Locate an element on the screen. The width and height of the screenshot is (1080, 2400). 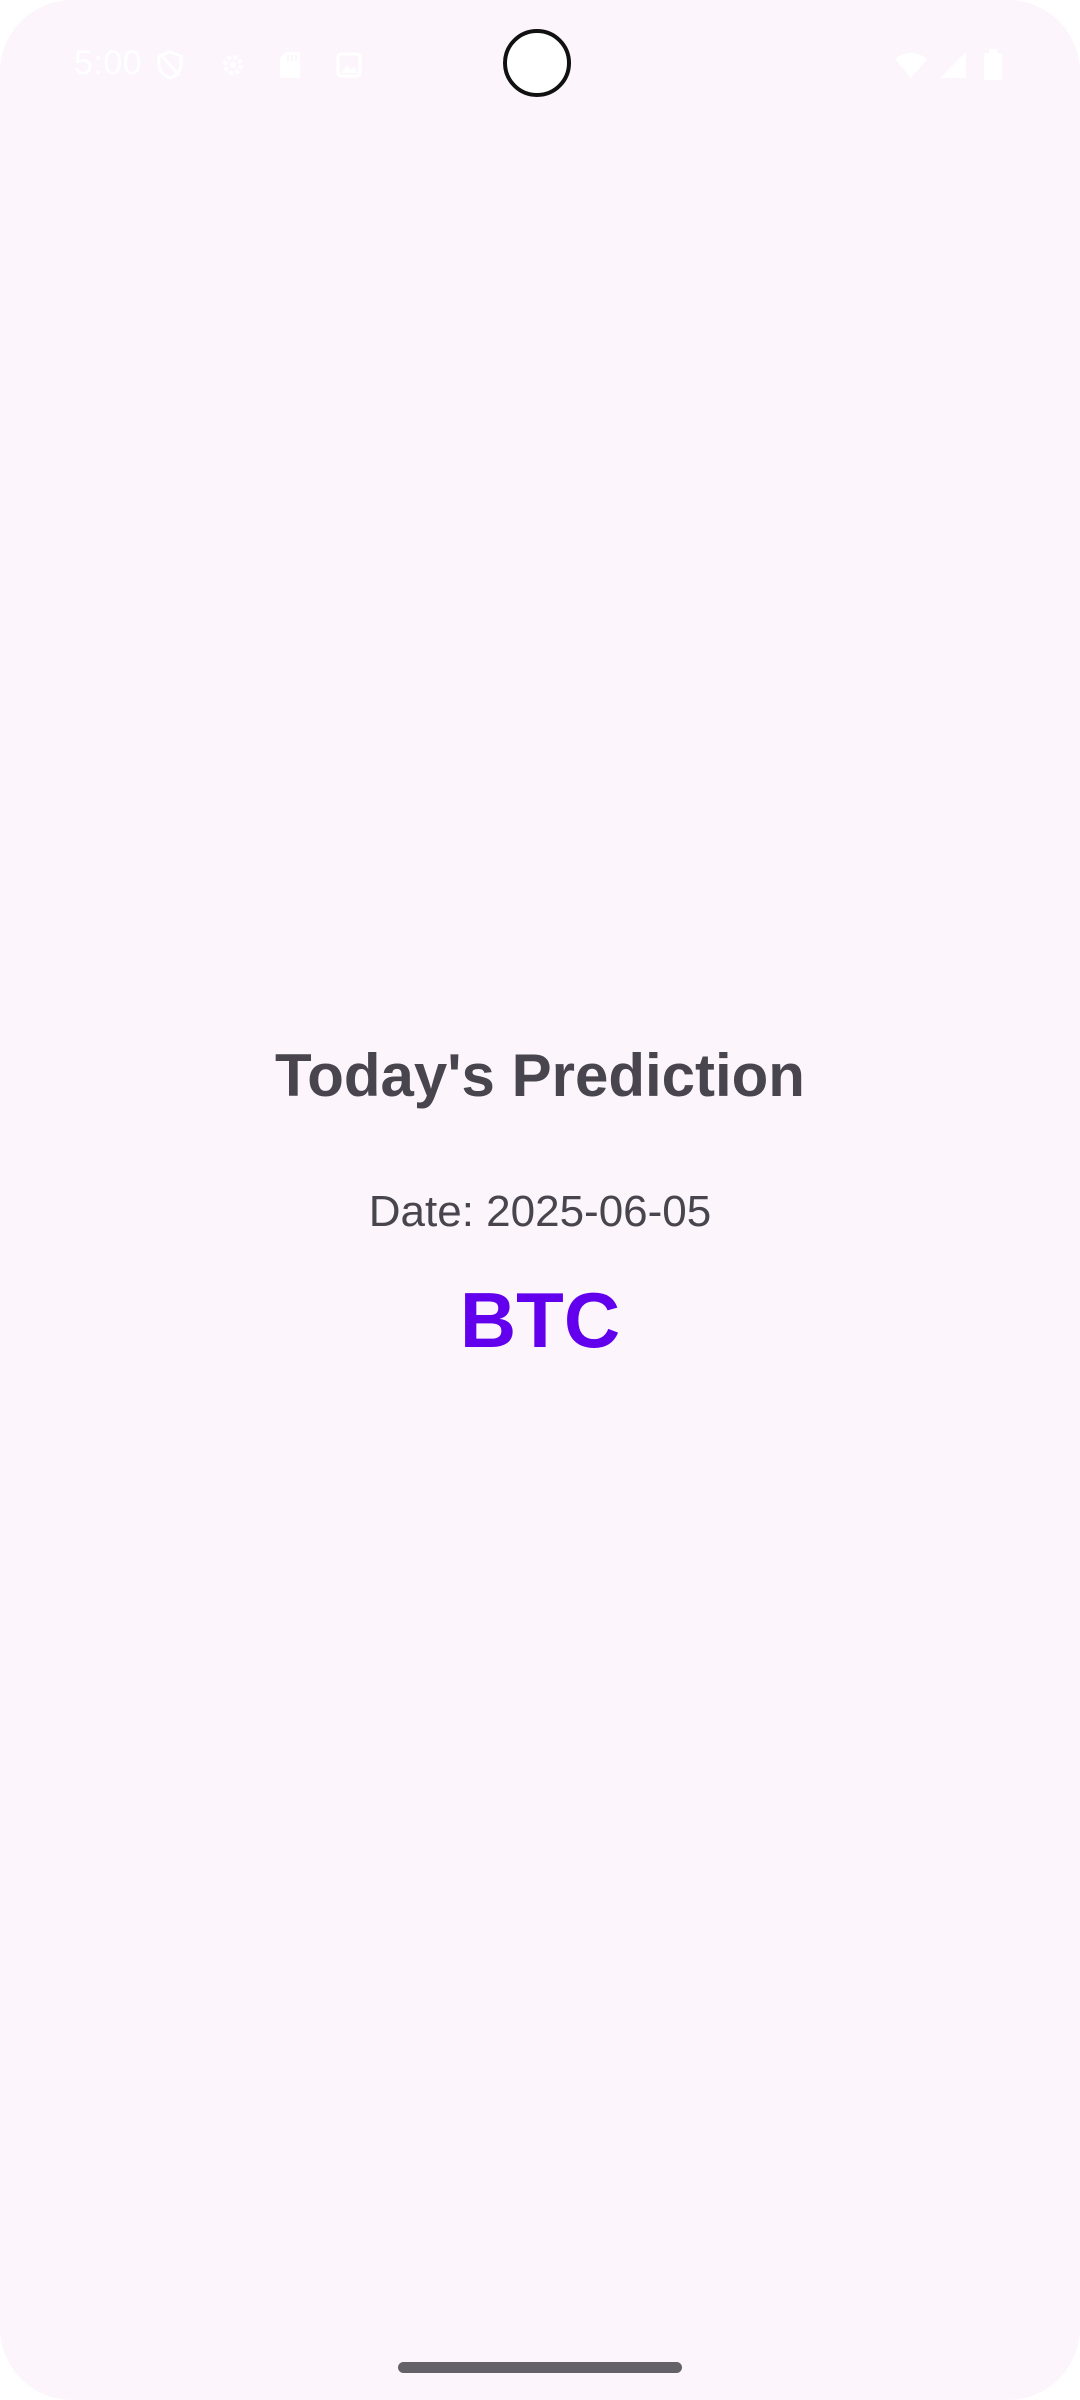
status-bar: 5:00 is located at coordinates (540, 65).